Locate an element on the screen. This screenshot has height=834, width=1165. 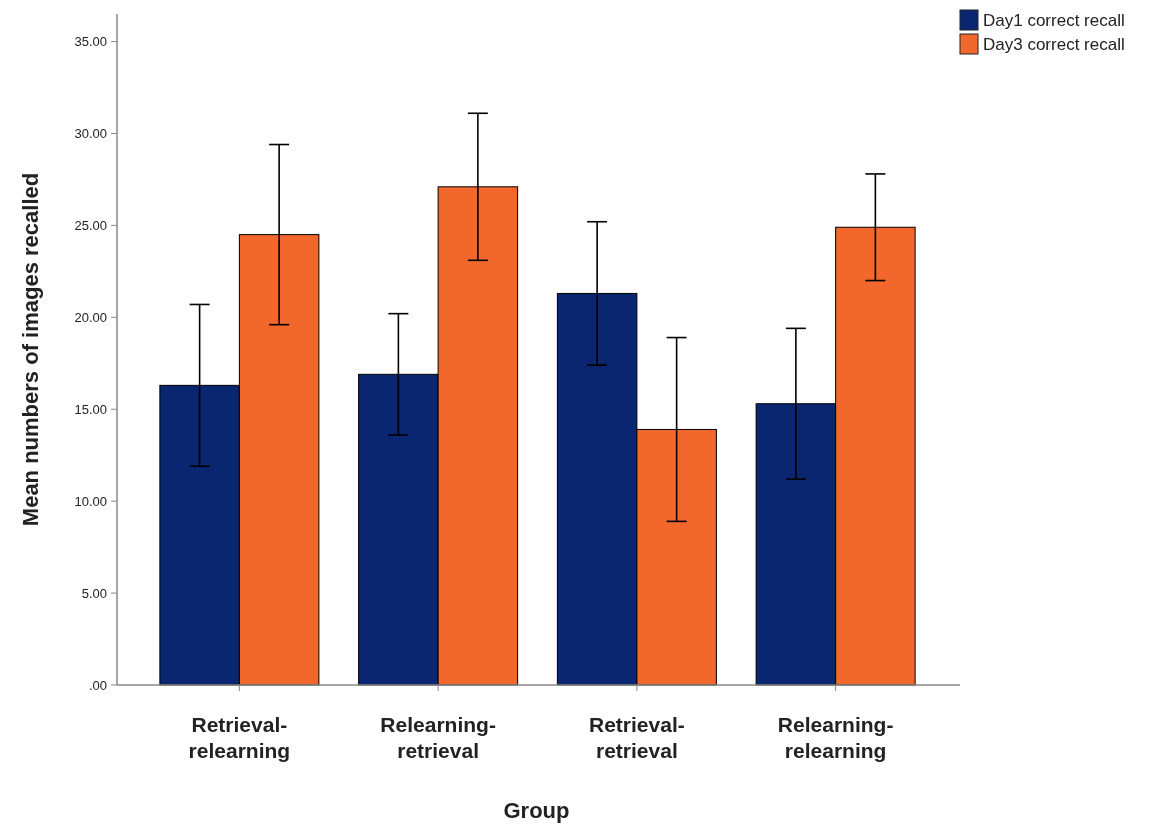
legend-label: Day3 correct recall is located at coordinates (1054, 44).